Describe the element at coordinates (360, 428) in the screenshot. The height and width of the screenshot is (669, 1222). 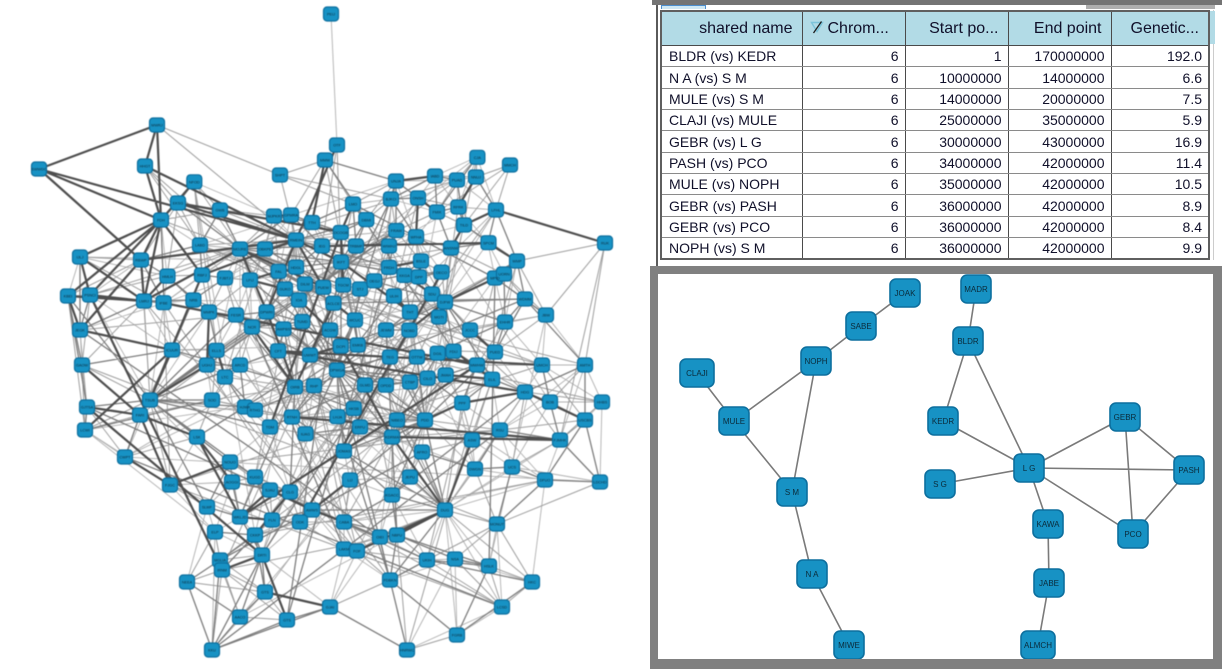
I see `svg-text: ERFU` at that location.